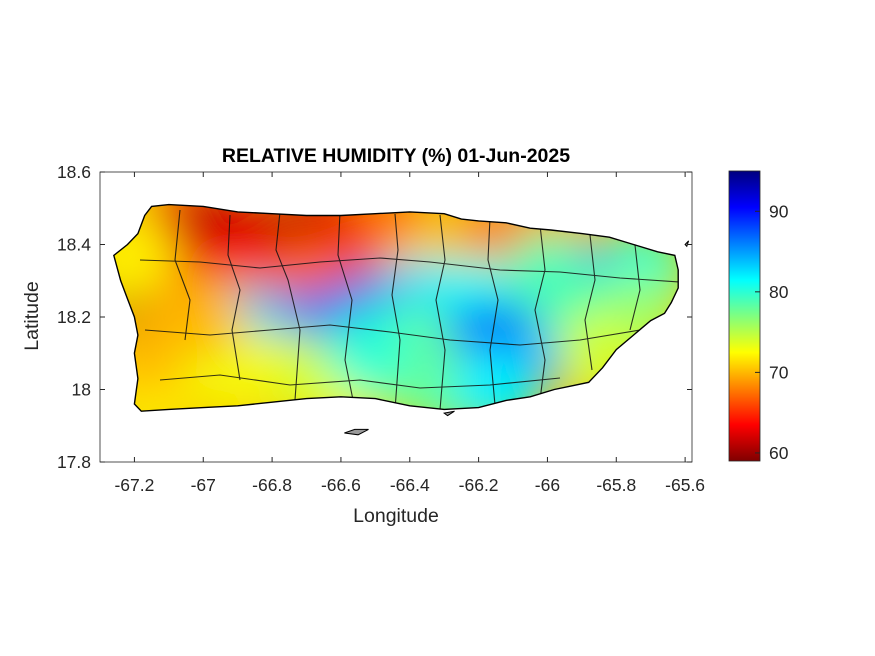 This screenshot has width=875, height=656. Describe the element at coordinates (779, 211) in the screenshot. I see `colorbar-tick-label: 90` at that location.